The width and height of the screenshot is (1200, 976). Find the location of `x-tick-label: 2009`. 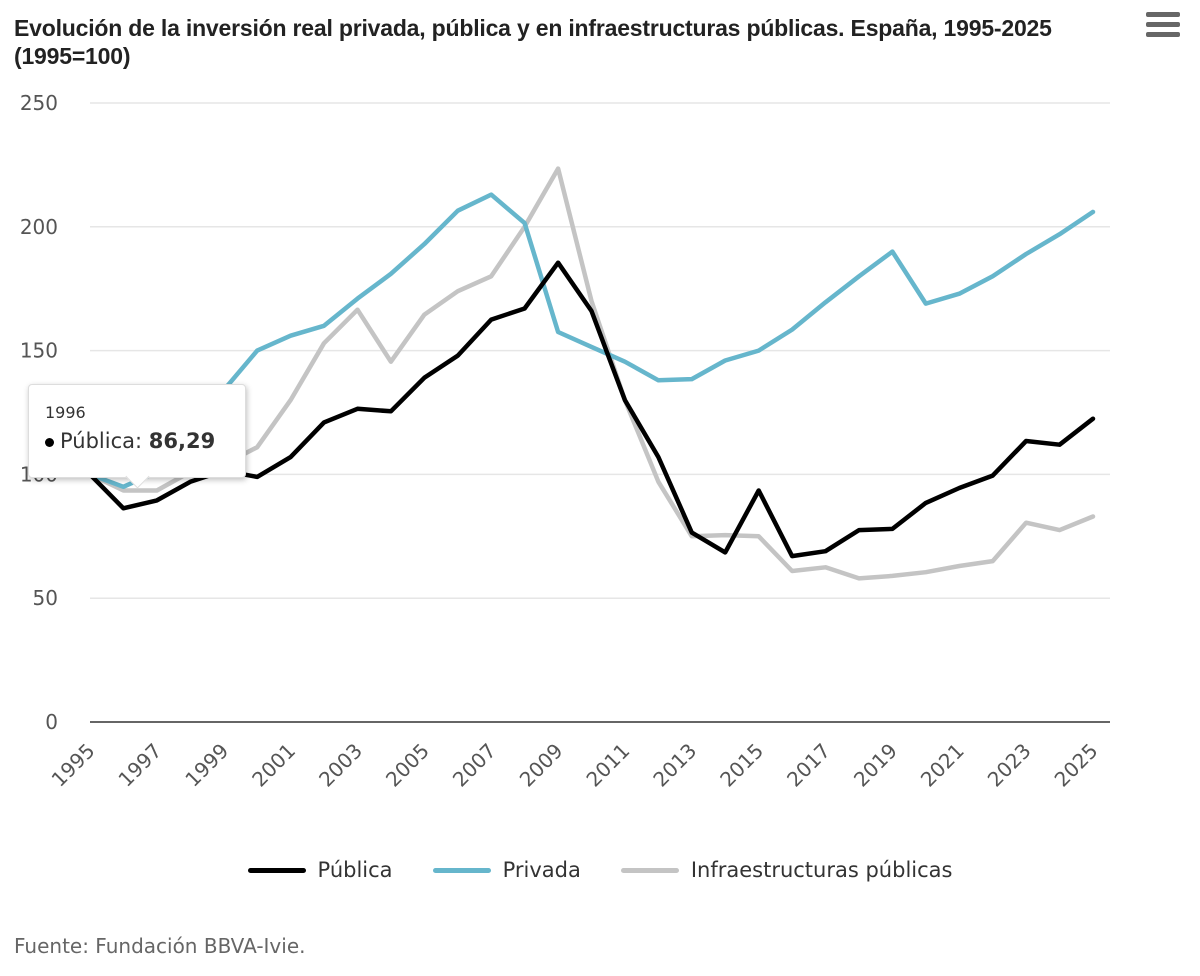

x-tick-label: 2009 is located at coordinates (541, 765).